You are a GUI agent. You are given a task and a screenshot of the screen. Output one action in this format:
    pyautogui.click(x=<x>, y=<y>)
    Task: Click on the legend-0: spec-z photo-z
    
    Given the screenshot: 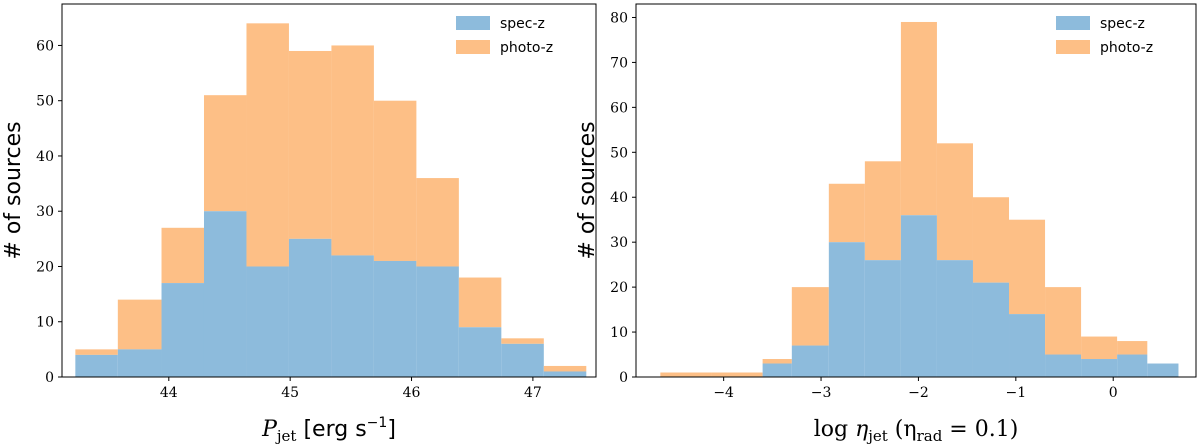 What is the action you would take?
    pyautogui.click(x=504, y=36)
    